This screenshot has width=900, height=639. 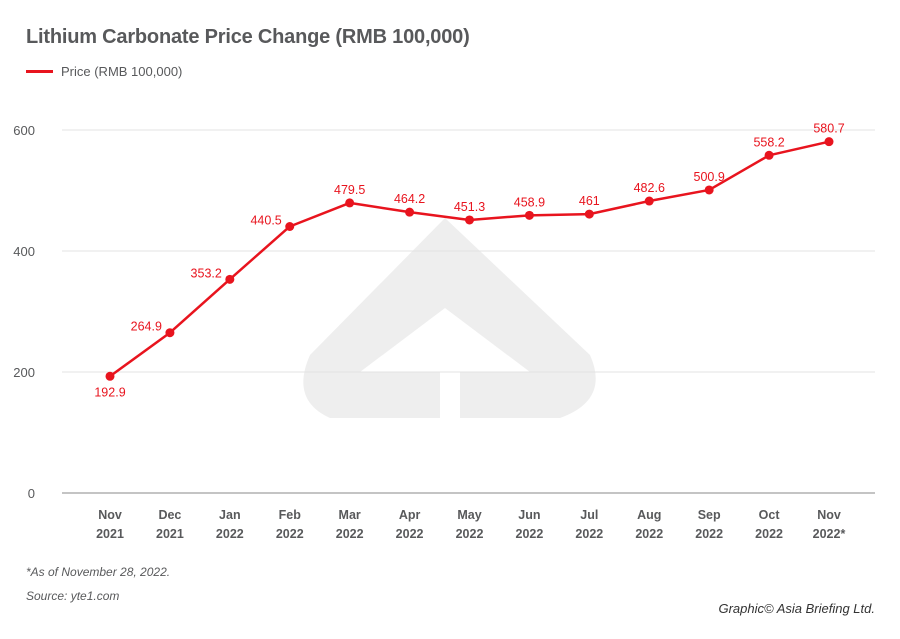 I want to click on x-tick-label: Oct 2022, so click(x=769, y=524).